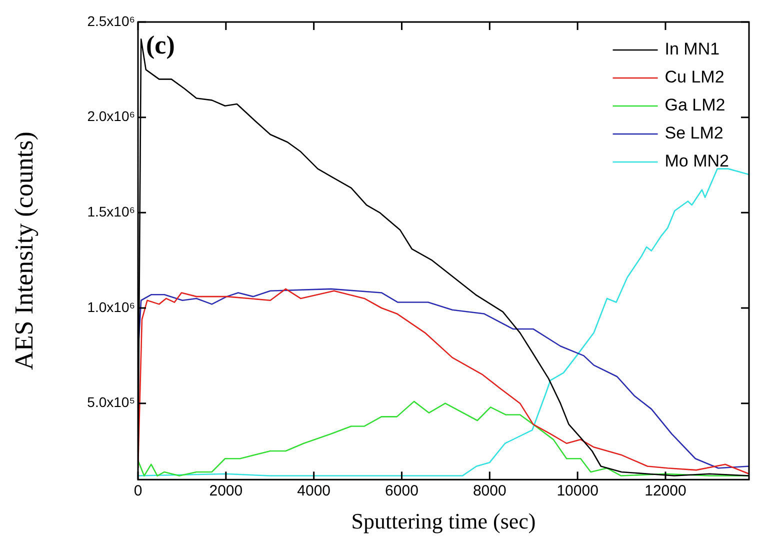 The height and width of the screenshot is (550, 757). What do you see at coordinates (314, 491) in the screenshot?
I see `x-tick-label: 4000` at bounding box center [314, 491].